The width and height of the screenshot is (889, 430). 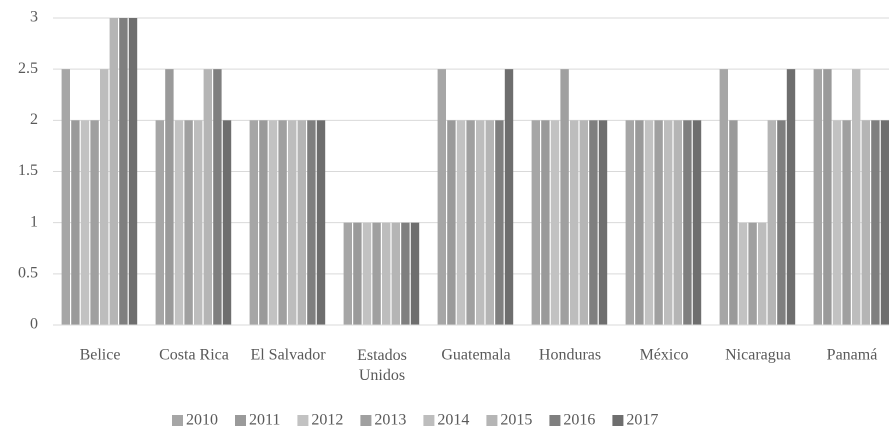 What do you see at coordinates (28, 273) in the screenshot?
I see `y-tick-label: 0.5` at bounding box center [28, 273].